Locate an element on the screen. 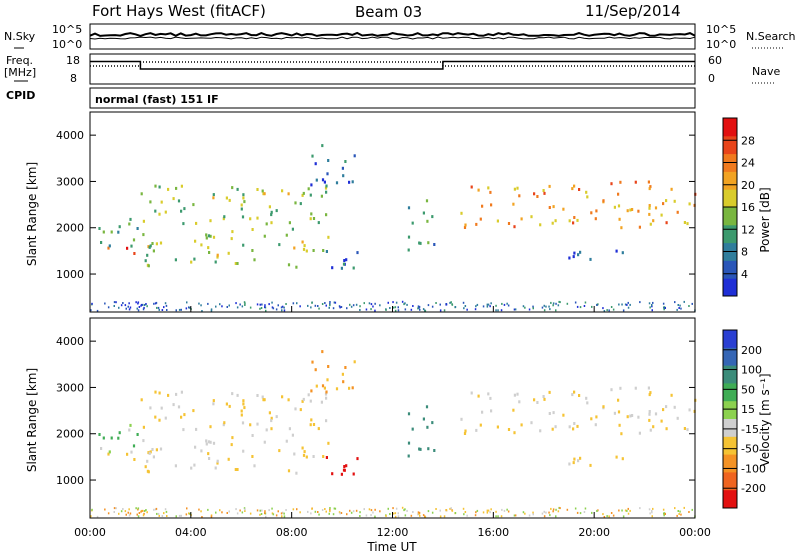 Image resolution: width=800 pixels, height=554 pixels. x-tick-label: 12:00 is located at coordinates (393, 532).